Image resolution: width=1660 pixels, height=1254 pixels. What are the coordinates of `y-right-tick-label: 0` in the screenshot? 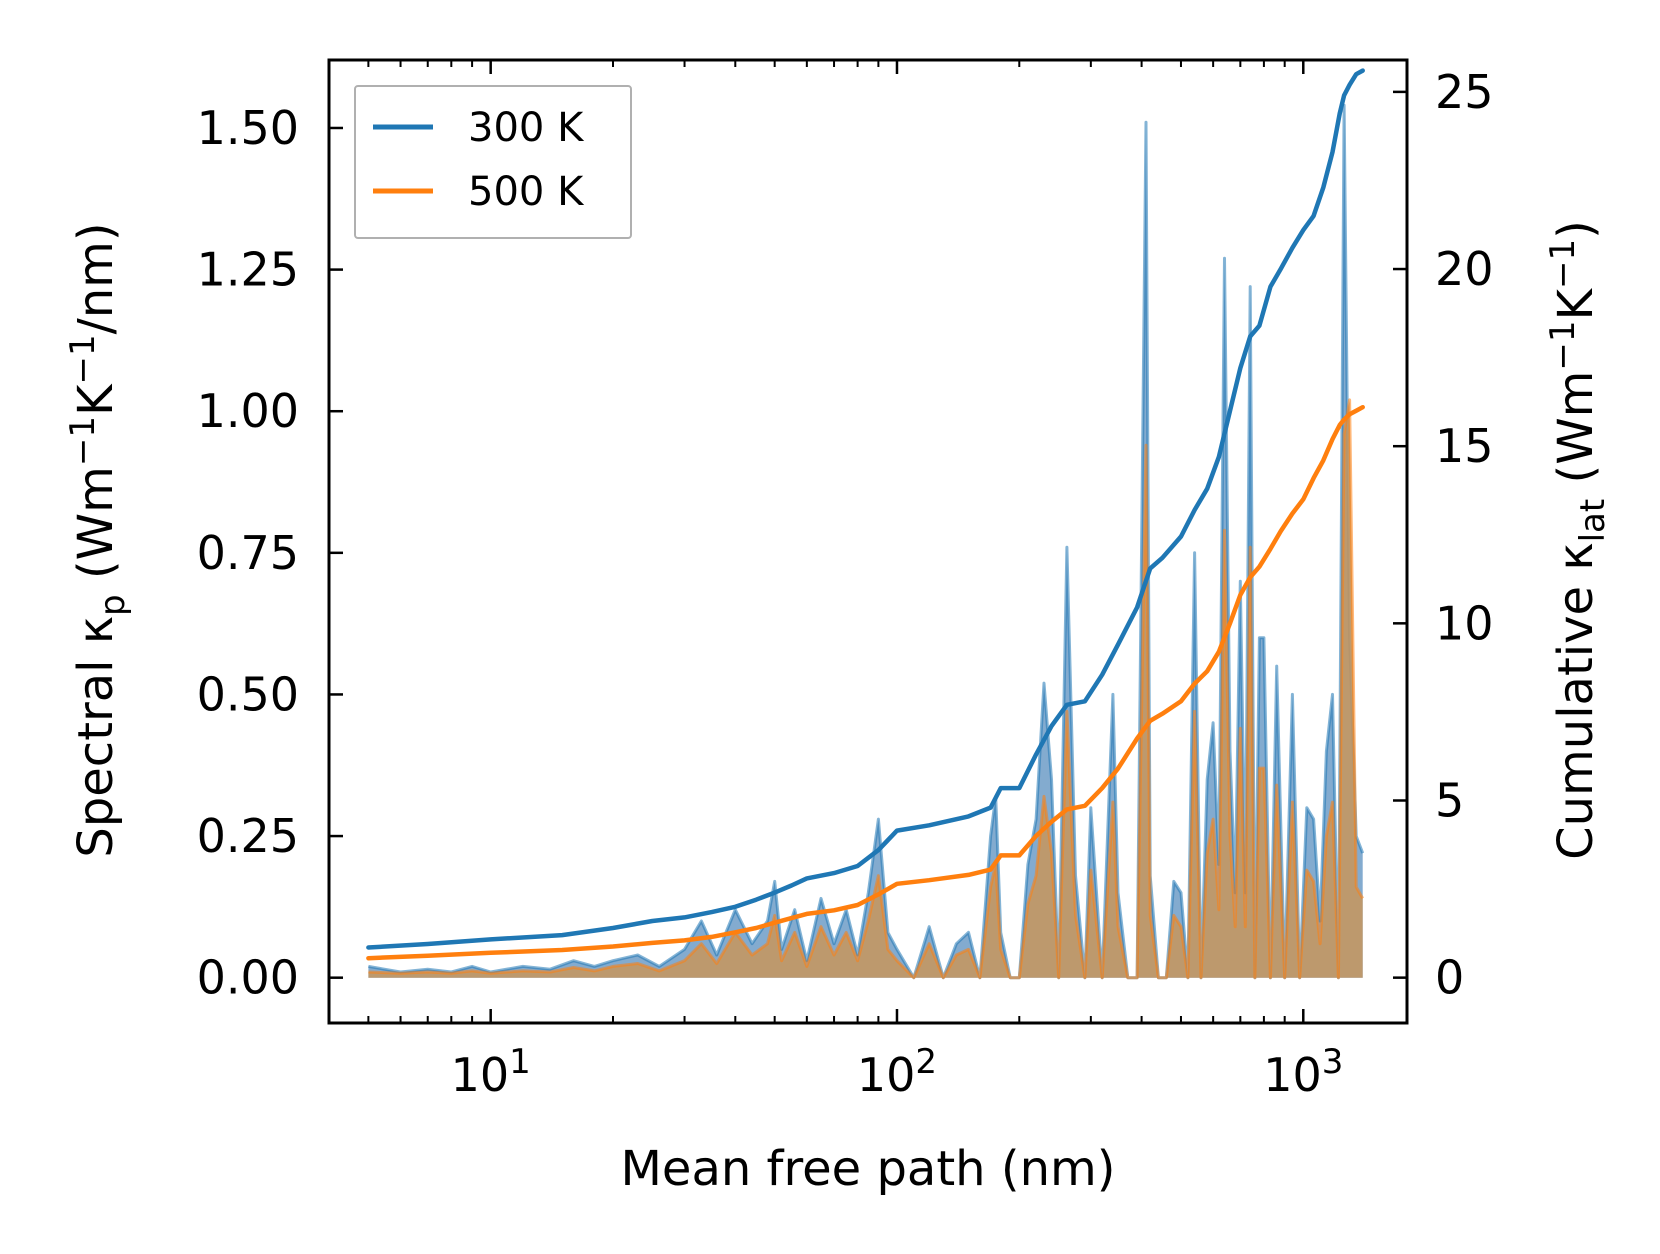 It's located at (1449, 978).